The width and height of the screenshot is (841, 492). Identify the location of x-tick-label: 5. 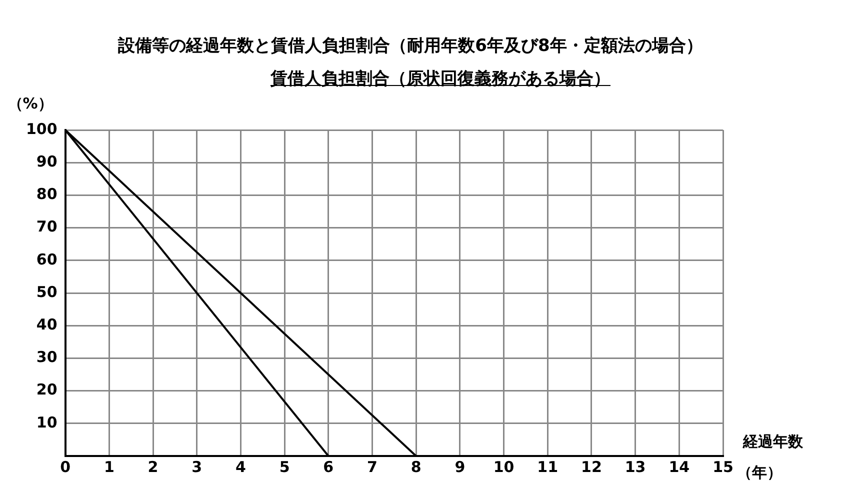
(284, 467).